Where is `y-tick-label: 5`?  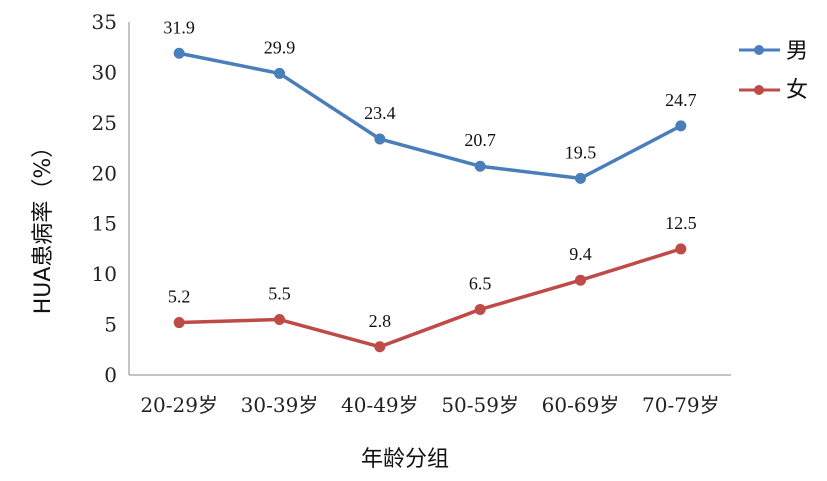 y-tick-label: 5 is located at coordinates (110, 325).